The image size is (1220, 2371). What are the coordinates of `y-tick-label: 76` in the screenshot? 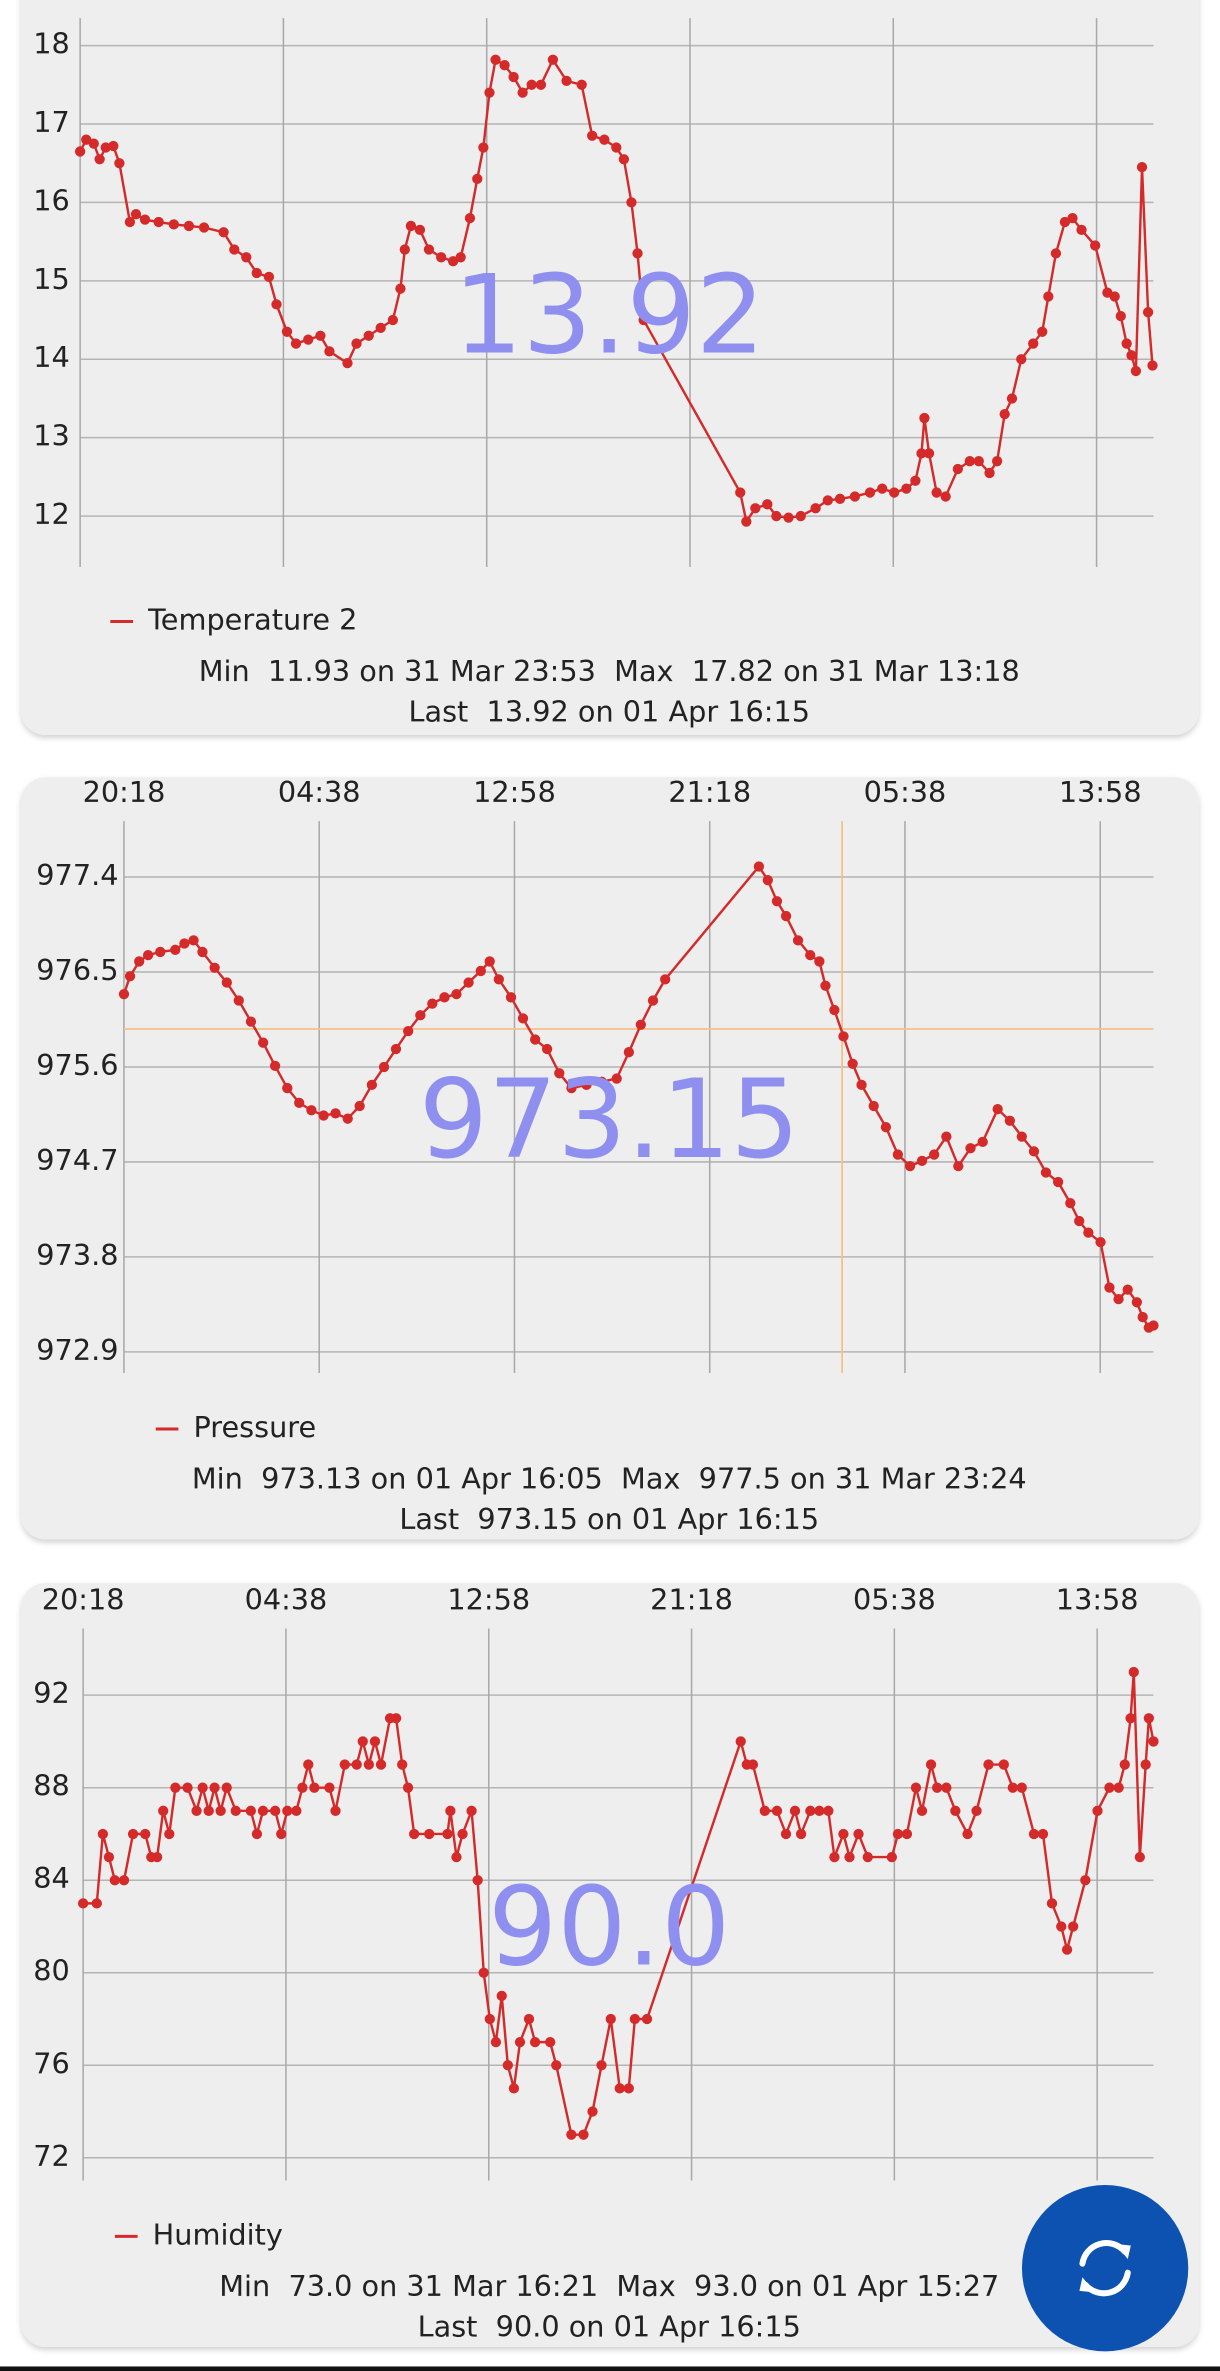 It's located at (51, 2063).